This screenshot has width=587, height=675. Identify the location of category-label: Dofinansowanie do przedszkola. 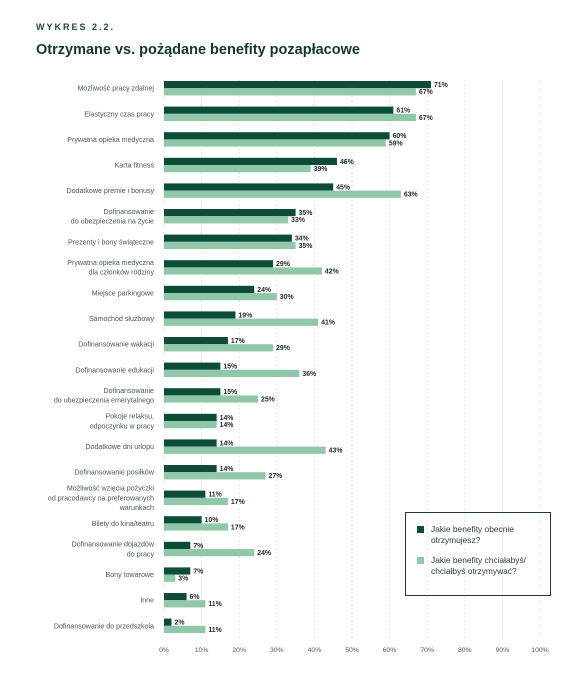
(104, 626).